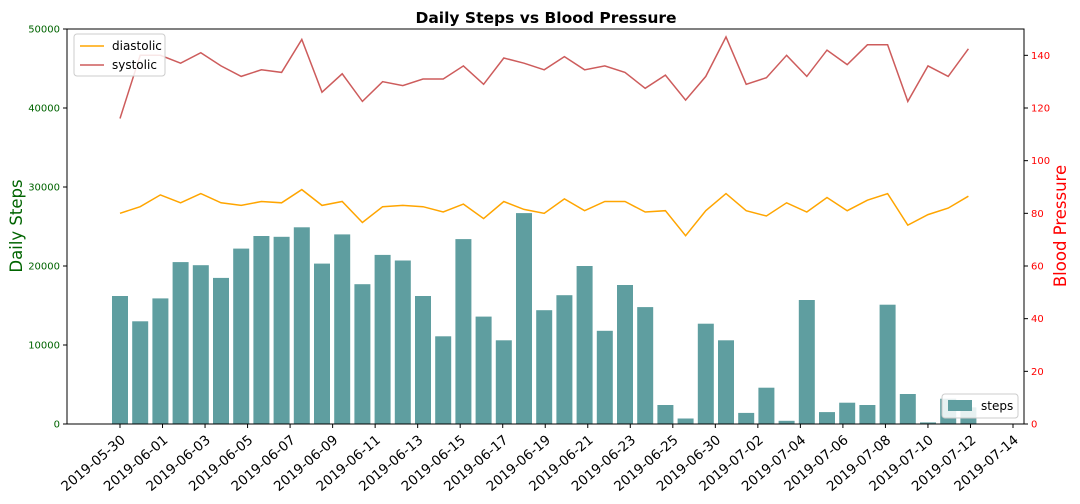 This screenshot has width=1080, height=504. Describe the element at coordinates (44, 267) in the screenshot. I see `y-left-tick-label: 20000` at that location.